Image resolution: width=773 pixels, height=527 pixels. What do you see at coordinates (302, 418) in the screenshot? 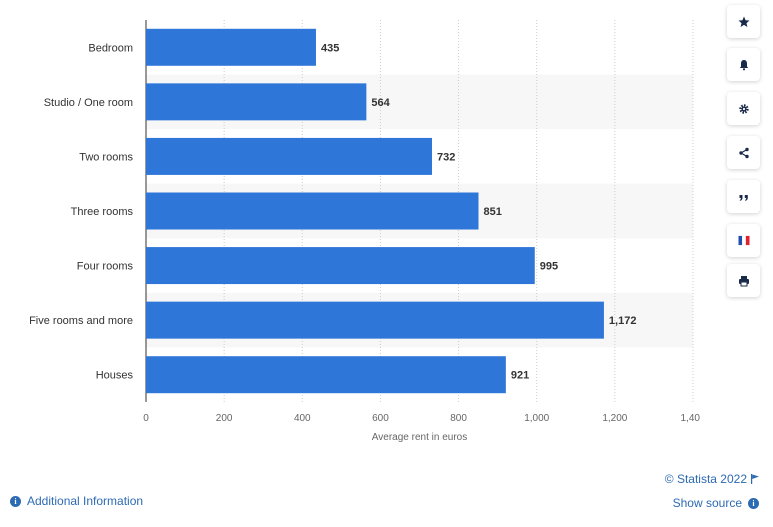
I see `x-tick-label: 400` at bounding box center [302, 418].